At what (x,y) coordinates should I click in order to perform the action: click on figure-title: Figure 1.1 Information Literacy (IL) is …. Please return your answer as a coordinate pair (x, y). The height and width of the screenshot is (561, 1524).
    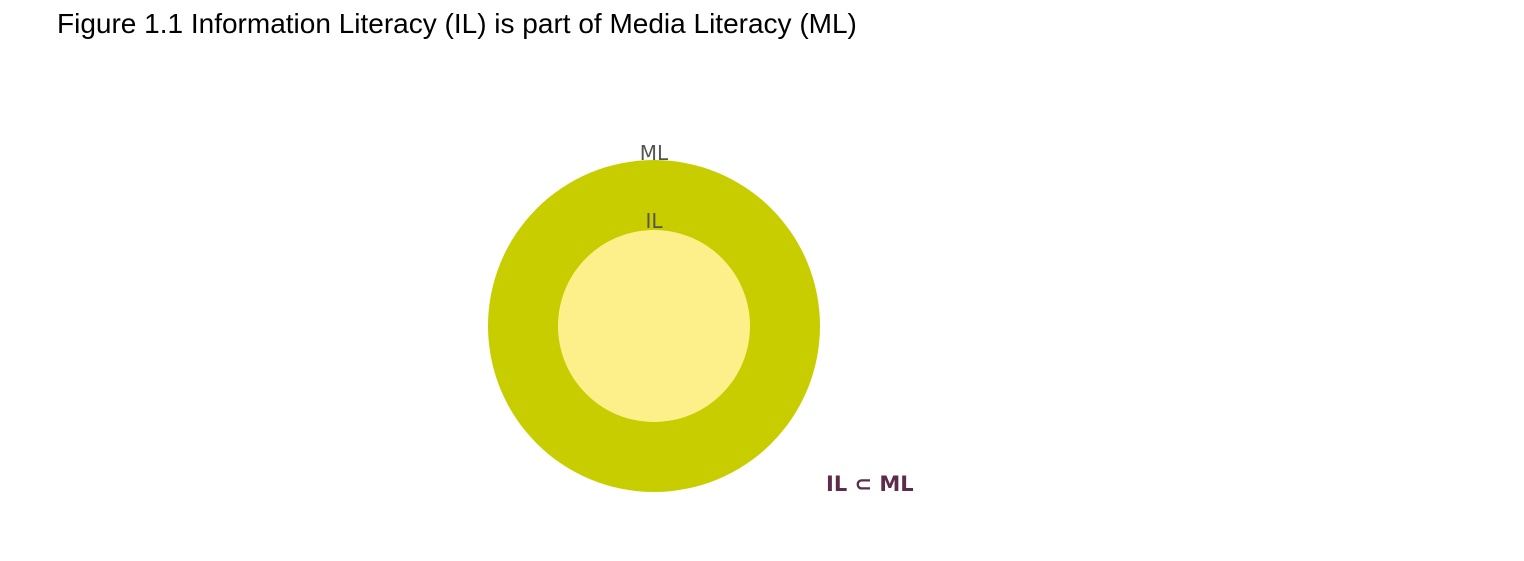
    Looking at the image, I should click on (457, 23).